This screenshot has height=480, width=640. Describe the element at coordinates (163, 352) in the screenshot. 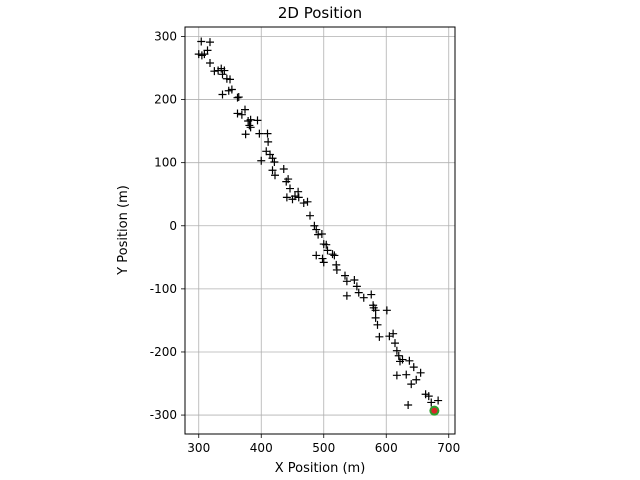

I see `y-tick-label: -200` at that location.